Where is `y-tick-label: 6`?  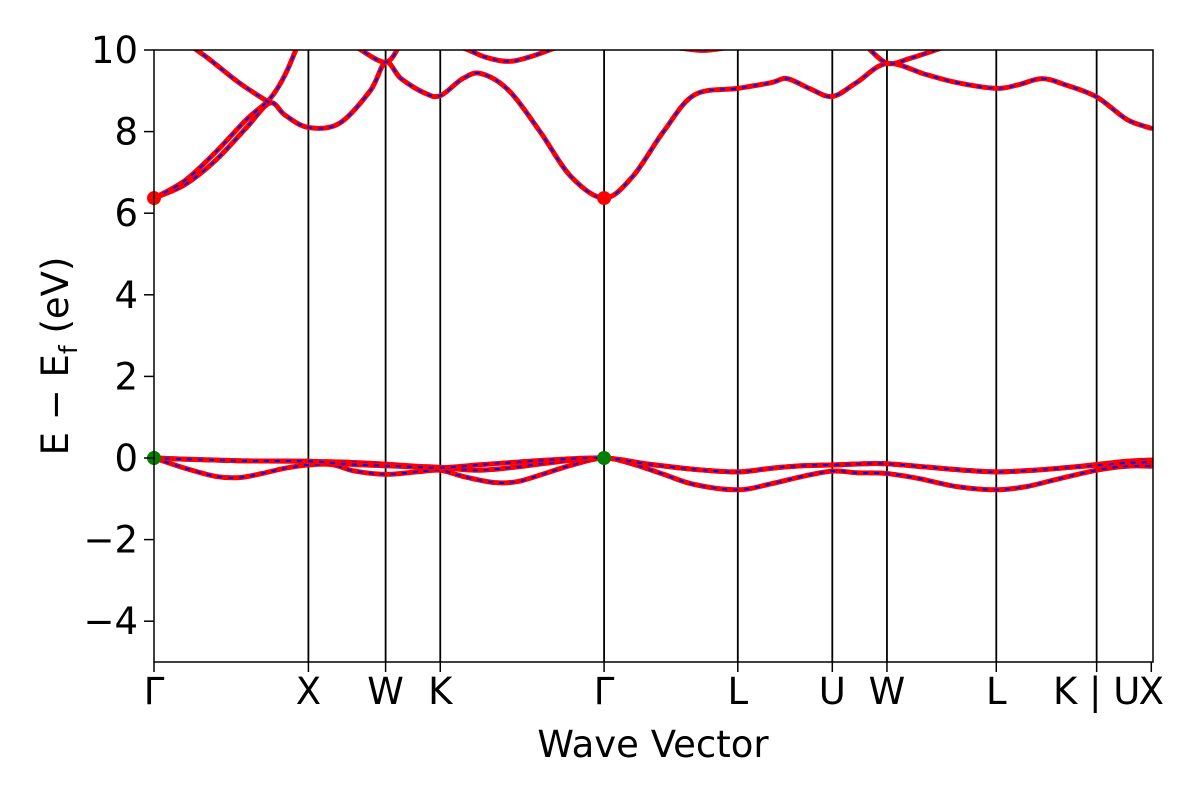
y-tick-label: 6 is located at coordinates (126, 213).